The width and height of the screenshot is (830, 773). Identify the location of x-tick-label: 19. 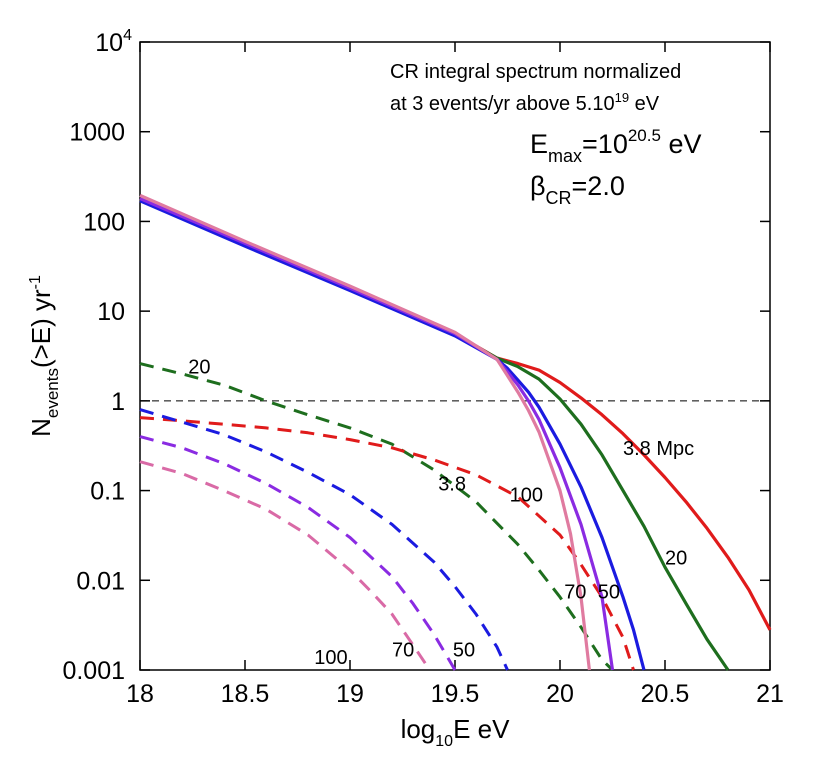
(350, 694).